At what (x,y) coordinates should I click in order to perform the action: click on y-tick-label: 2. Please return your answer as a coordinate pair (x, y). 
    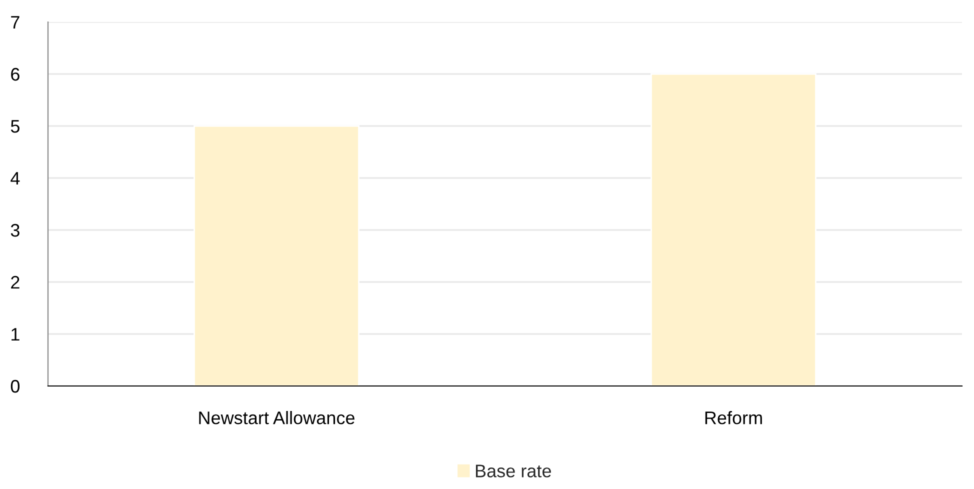
    Looking at the image, I should click on (15, 282).